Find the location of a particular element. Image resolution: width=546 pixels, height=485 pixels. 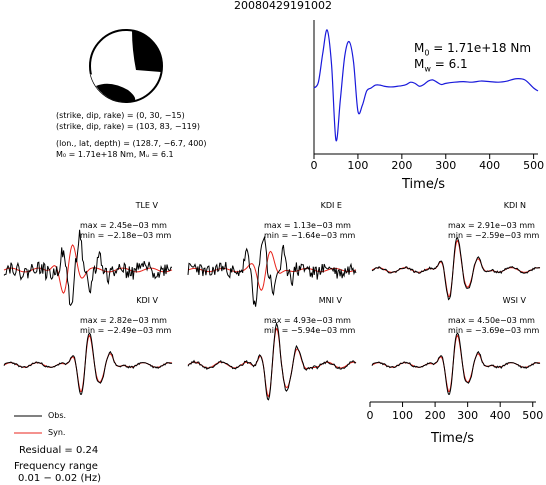

station-min: min = −5.94e−03 mm is located at coordinates (310, 330).